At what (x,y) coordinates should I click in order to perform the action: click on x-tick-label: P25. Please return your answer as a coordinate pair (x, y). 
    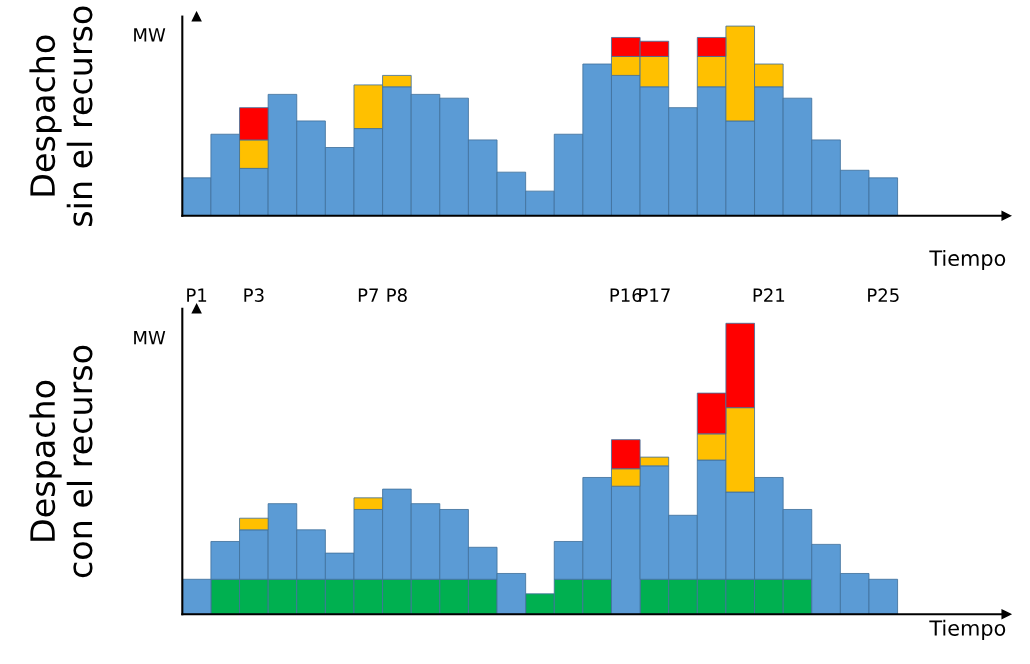
    Looking at the image, I should click on (883, 295).